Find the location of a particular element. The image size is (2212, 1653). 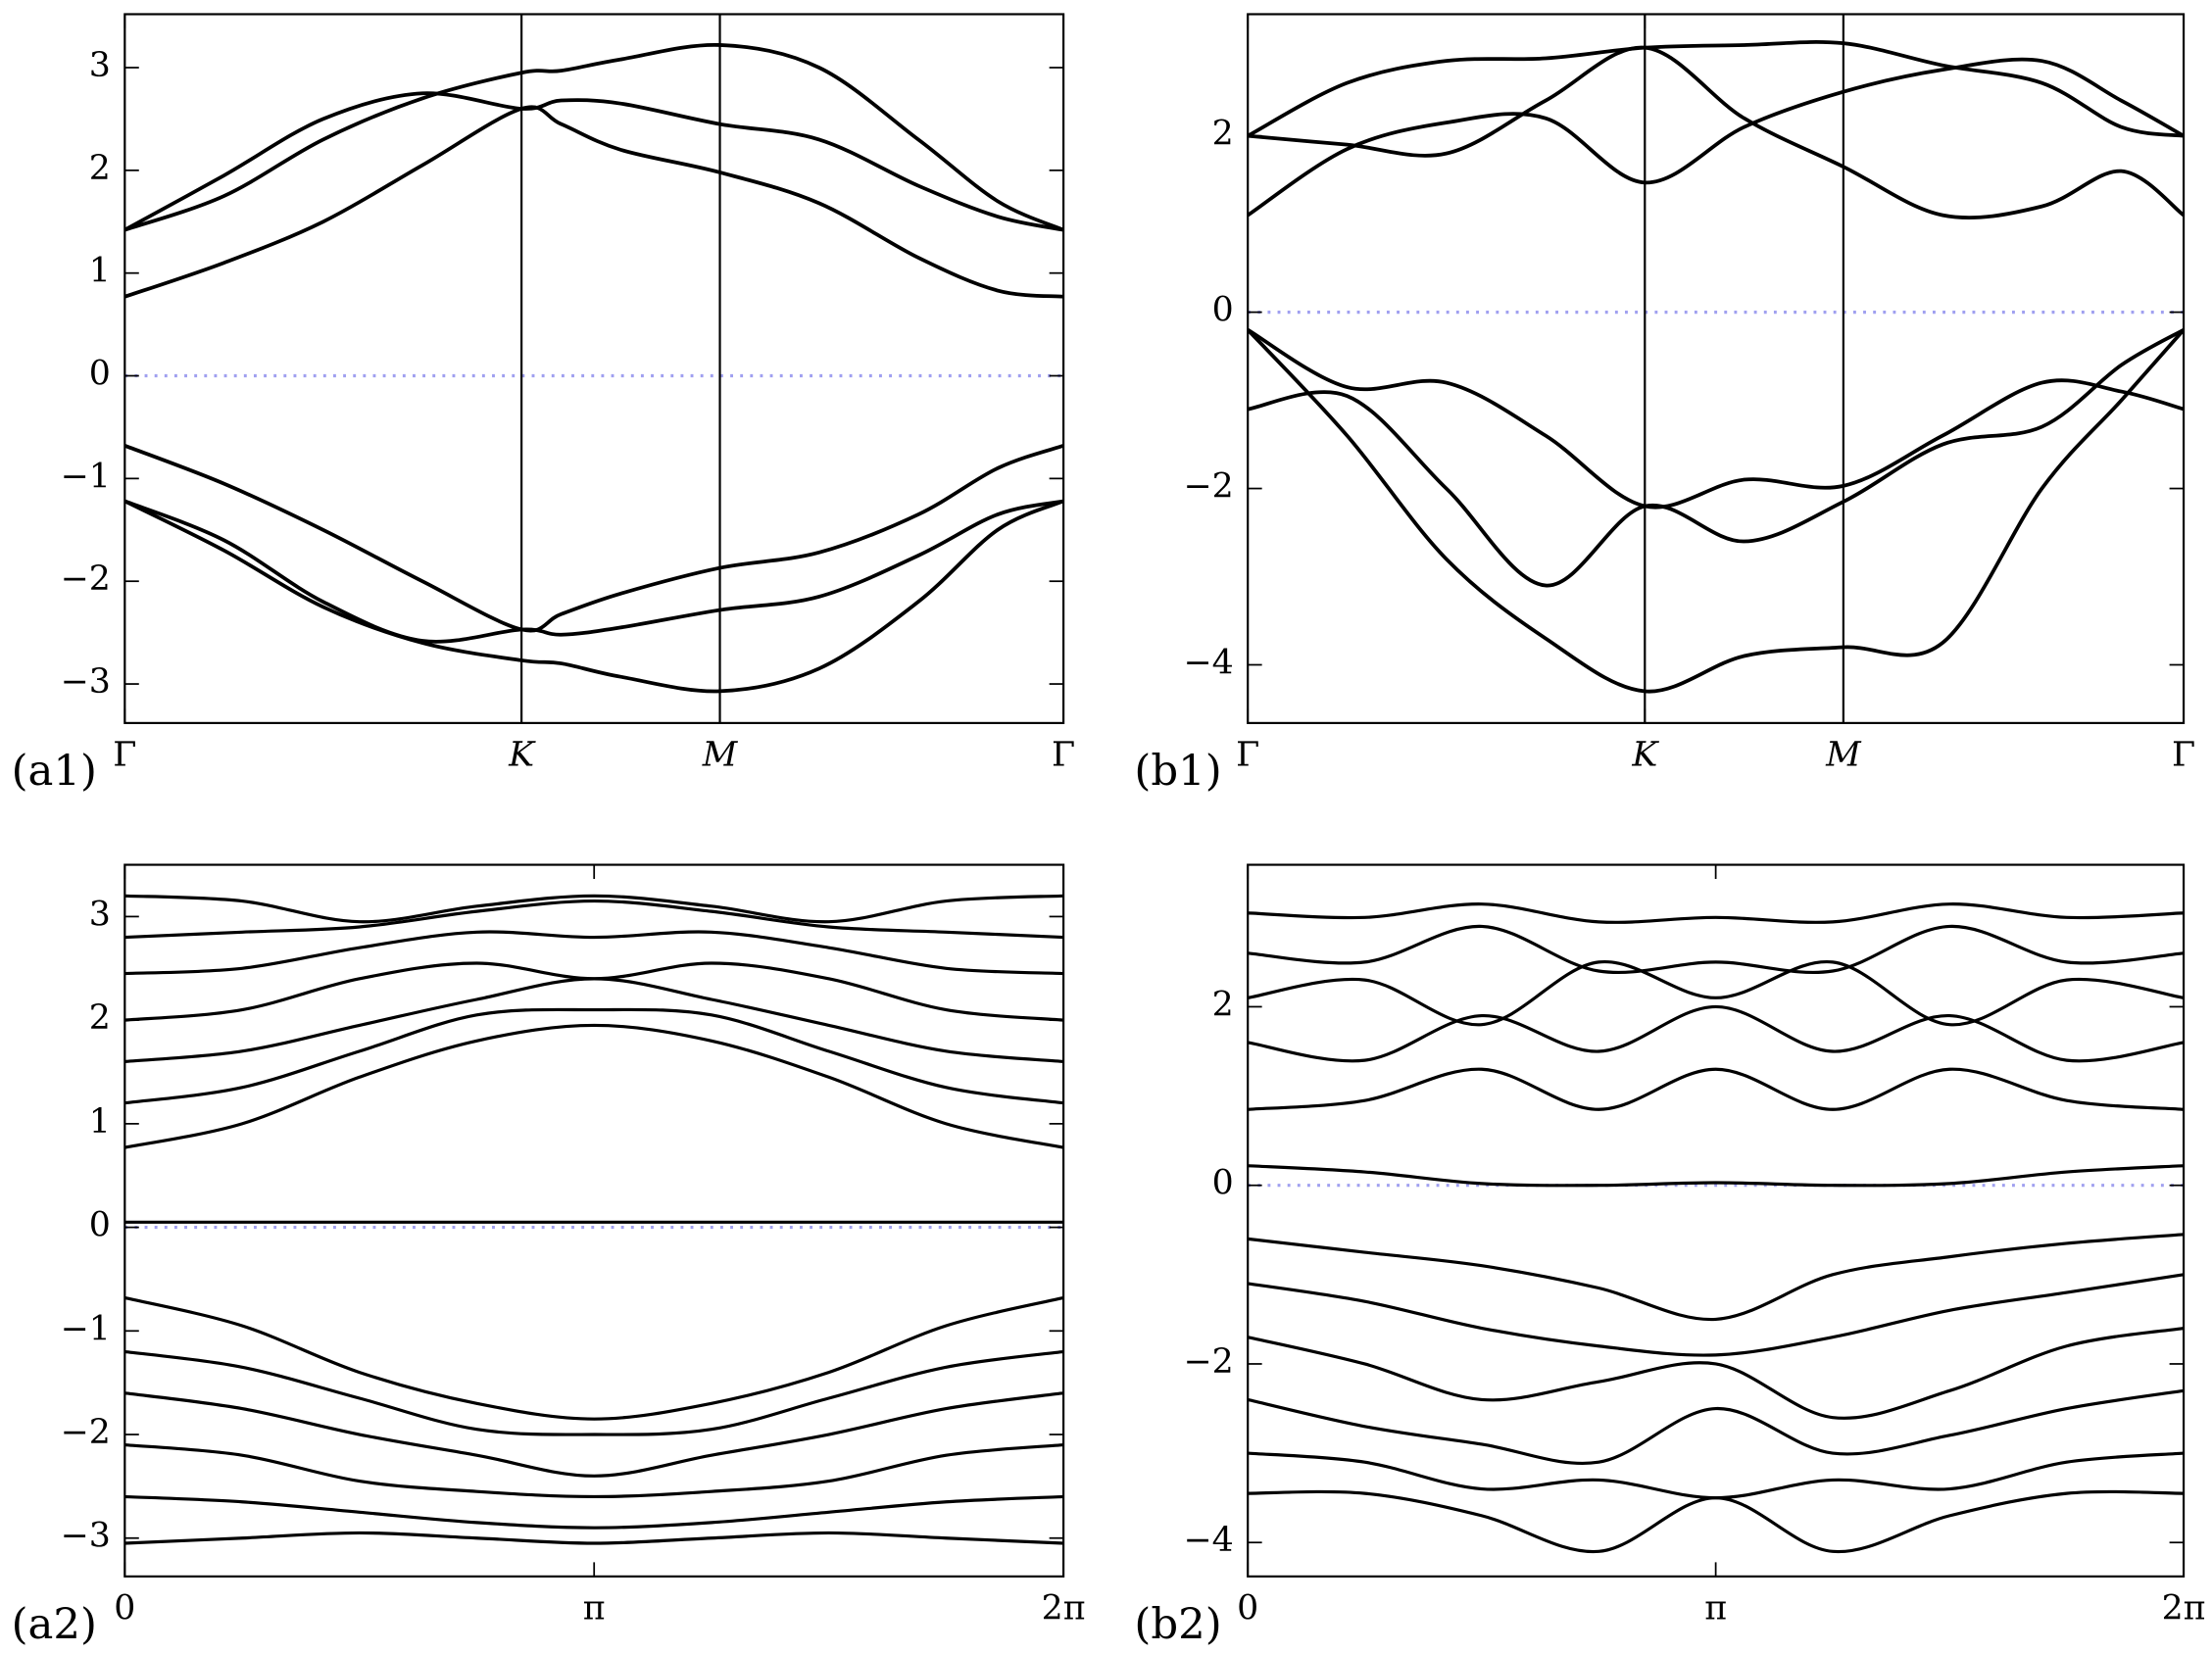

panel-label: (b2) is located at coordinates (1177, 1624).